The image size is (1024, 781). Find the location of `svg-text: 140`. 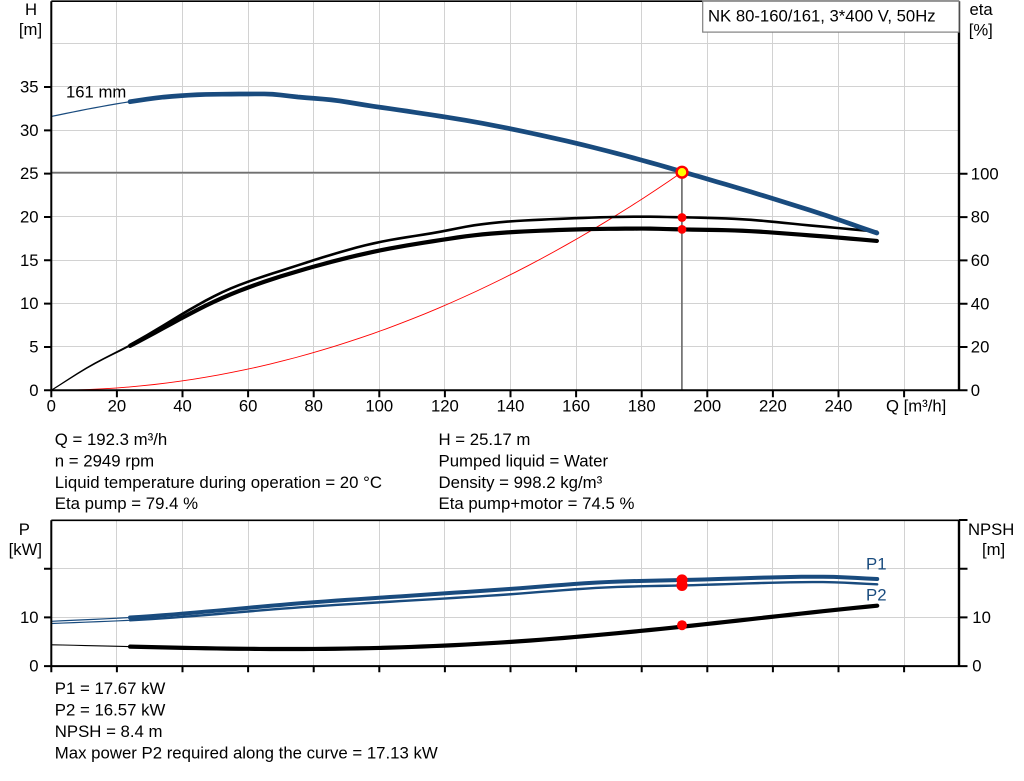

svg-text: 140 is located at coordinates (511, 406).